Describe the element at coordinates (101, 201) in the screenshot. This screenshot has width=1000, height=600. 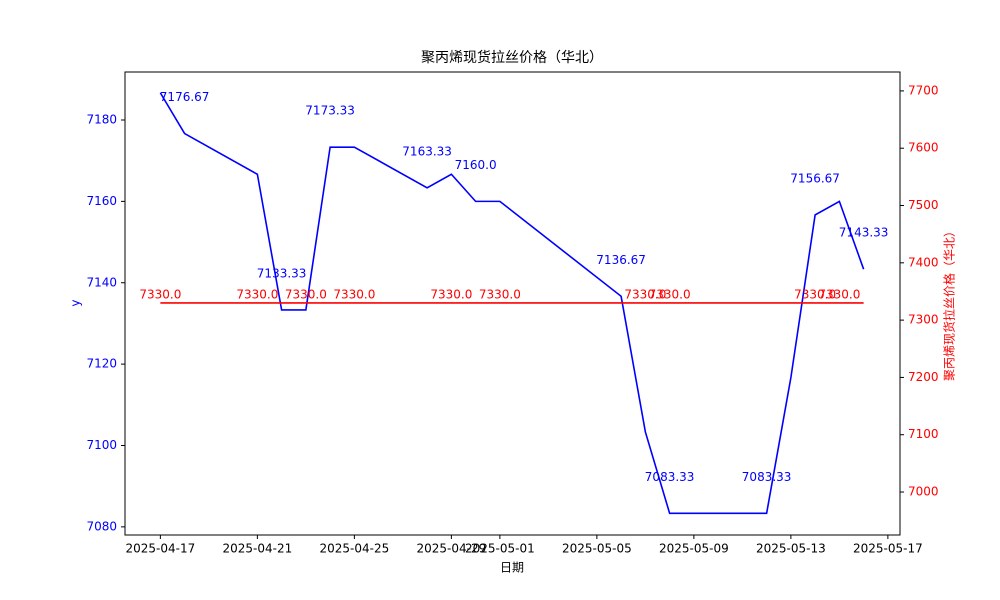
I see `y-tick-label: 7160` at that location.